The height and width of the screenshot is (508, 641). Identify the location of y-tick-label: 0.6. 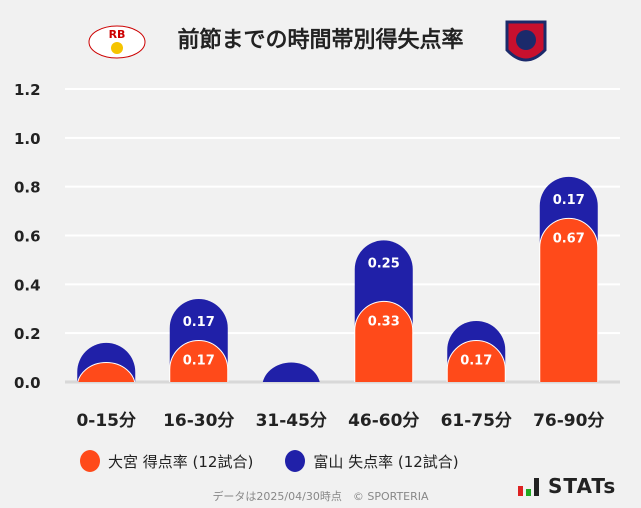
(27, 237).